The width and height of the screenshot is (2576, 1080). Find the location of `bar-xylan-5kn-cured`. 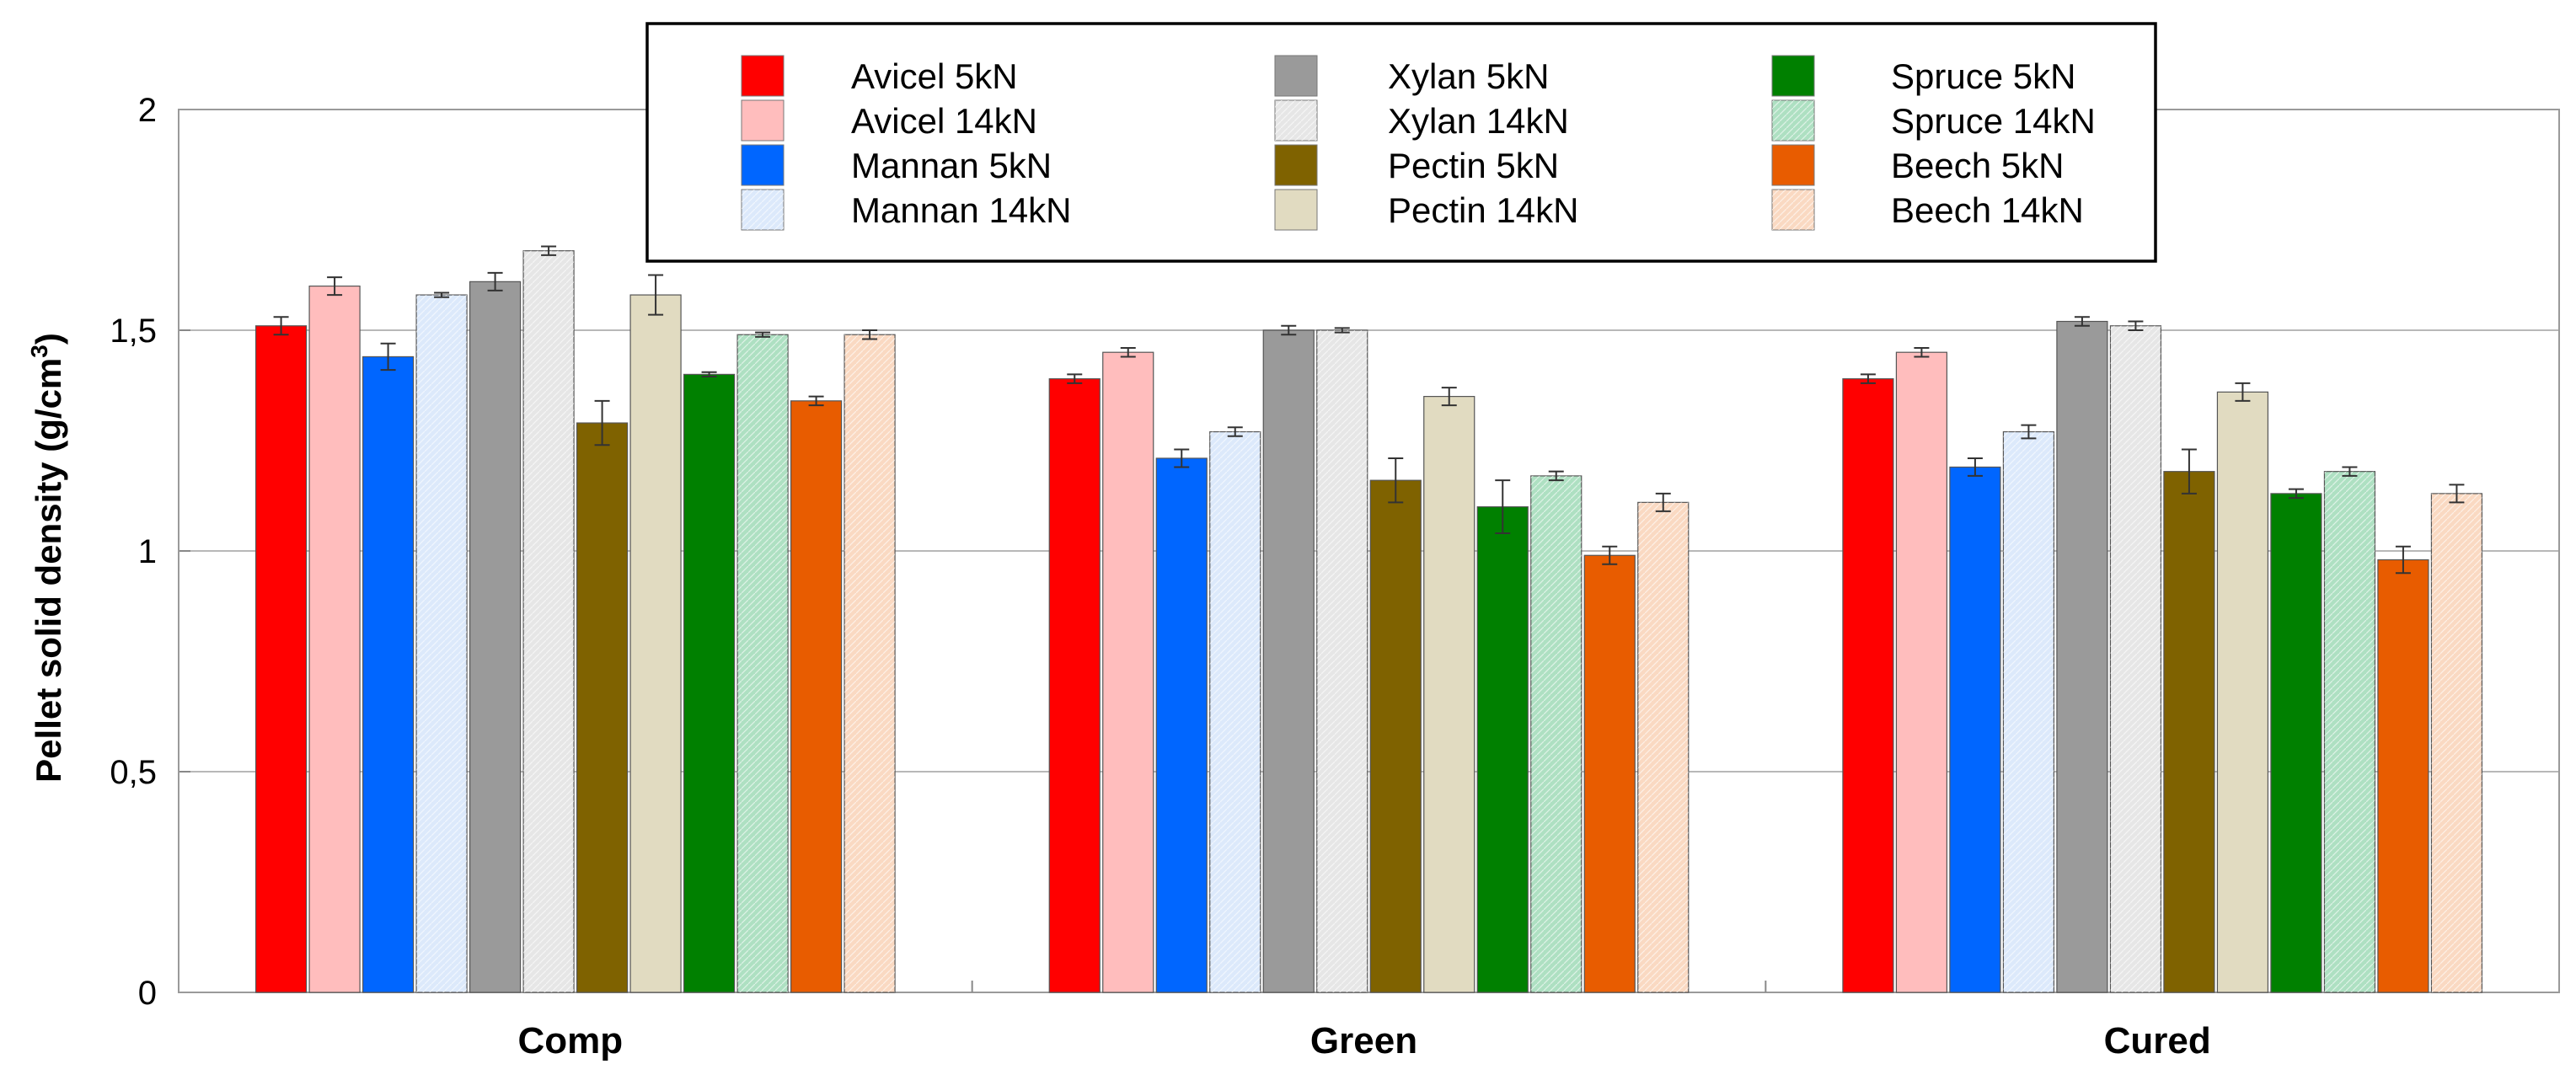

bar-xylan-5kn-cured is located at coordinates (2082, 656).